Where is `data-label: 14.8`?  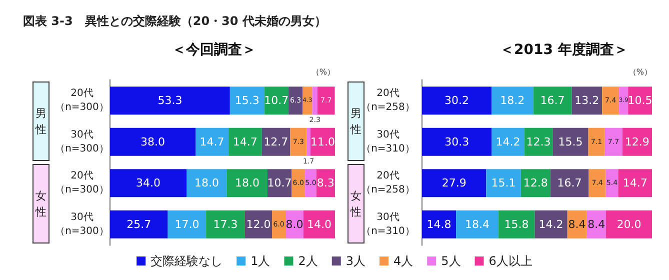
data-label: 14.8 is located at coordinates (439, 224).